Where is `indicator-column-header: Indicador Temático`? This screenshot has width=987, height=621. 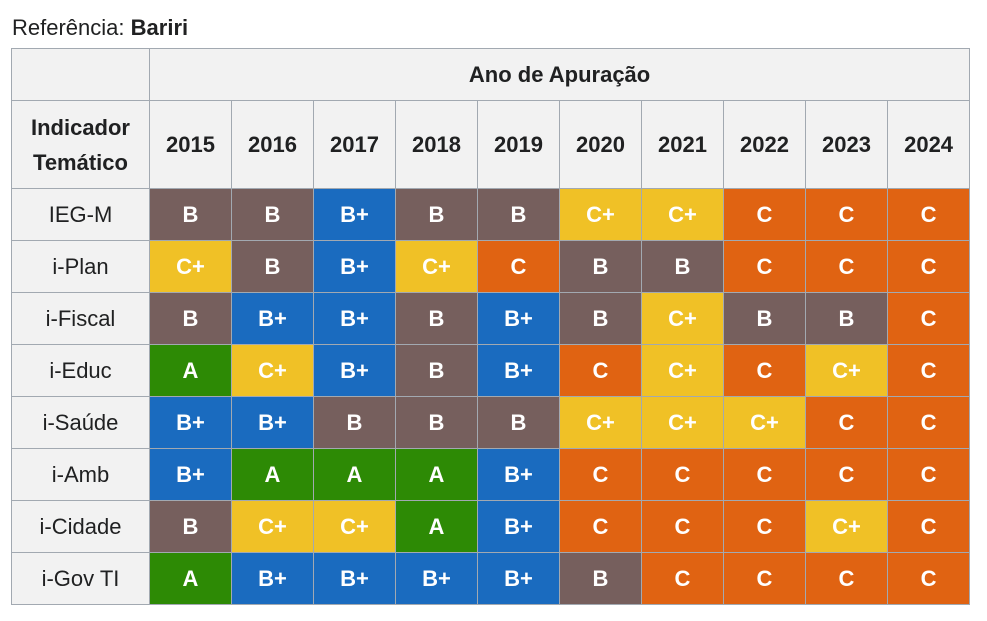 indicator-column-header: Indicador Temático is located at coordinates (80, 144).